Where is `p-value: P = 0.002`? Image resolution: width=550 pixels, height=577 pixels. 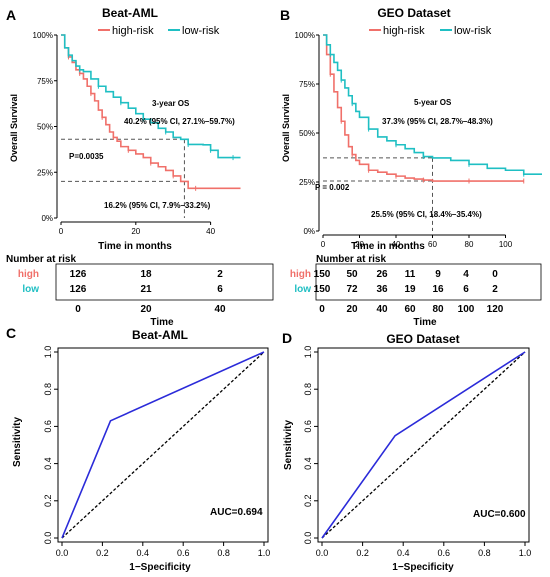
p-value: P = 0.002 is located at coordinates (332, 187).